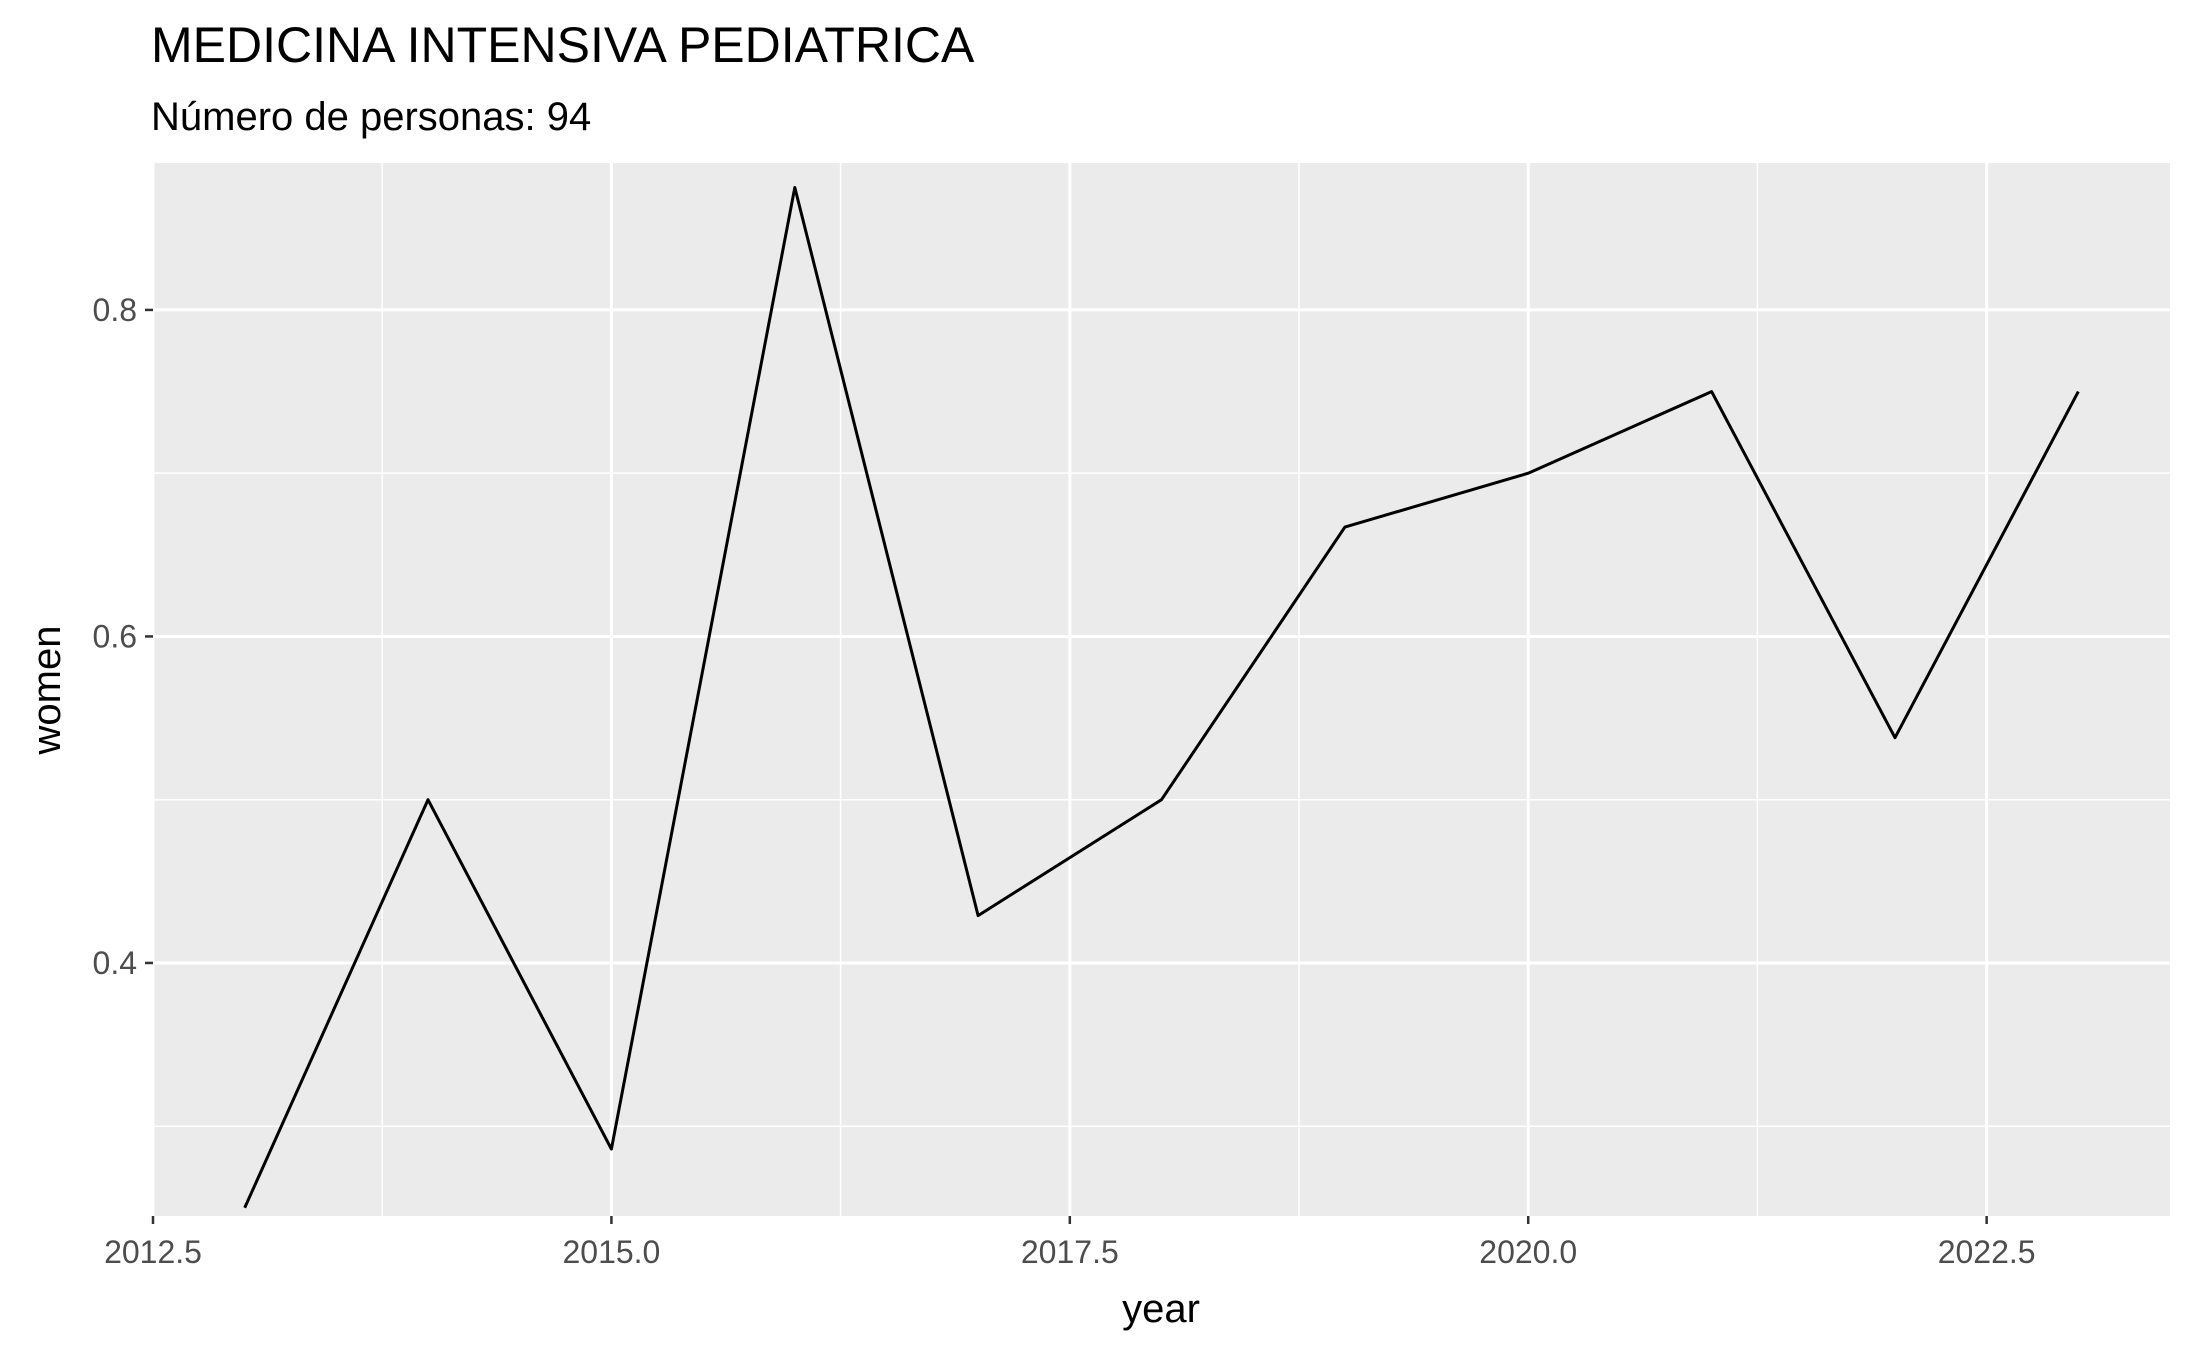 This screenshot has height=1350, width=2187. What do you see at coordinates (611, 1252) in the screenshot?
I see `x-tick-label: 2015.0` at bounding box center [611, 1252].